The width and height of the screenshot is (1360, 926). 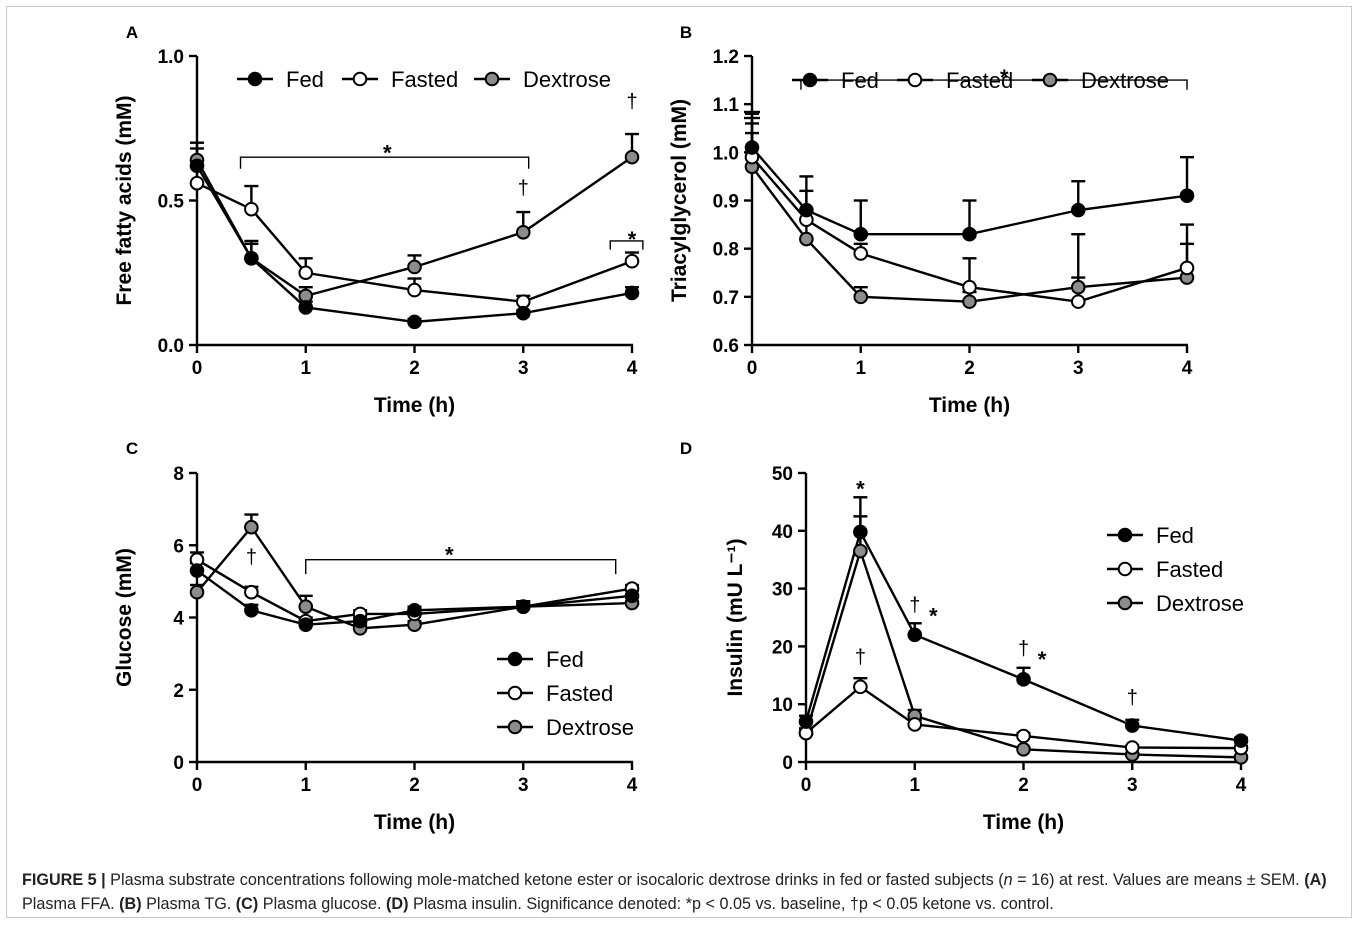 What do you see at coordinates (523, 368) in the screenshot?
I see `panel-a-x-tick-label: 3` at bounding box center [523, 368].